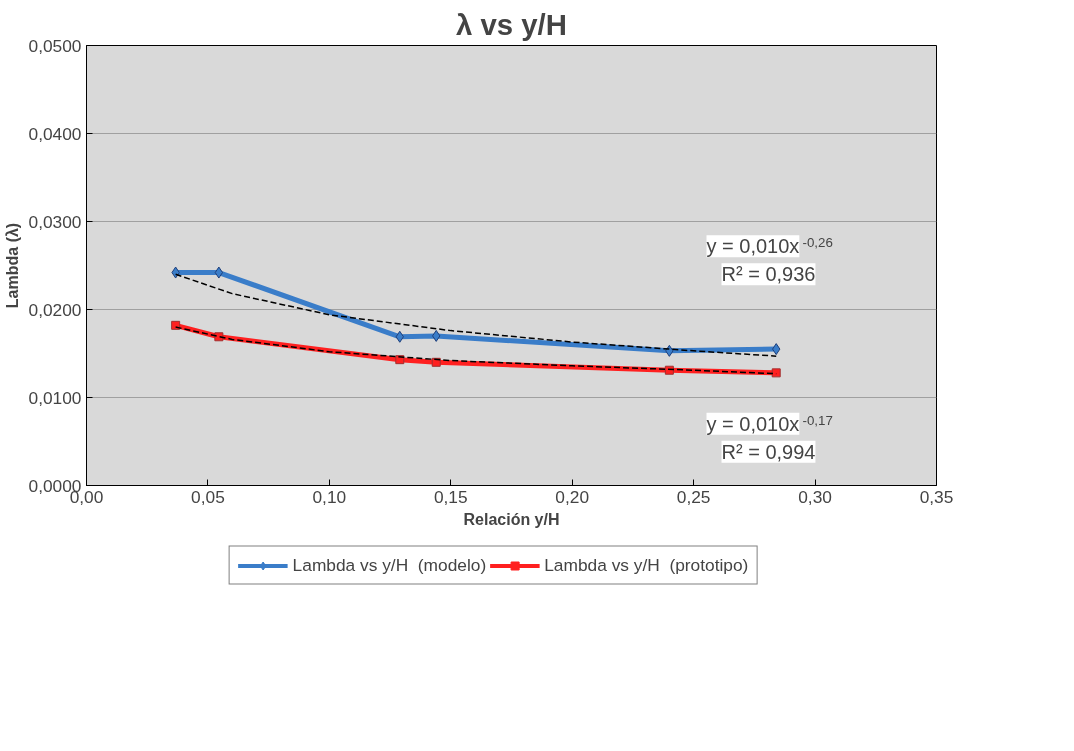 Image resolution: width=1074 pixels, height=751 pixels. What do you see at coordinates (511, 519) in the screenshot?
I see `x-axis-title: Relación y/H` at bounding box center [511, 519].